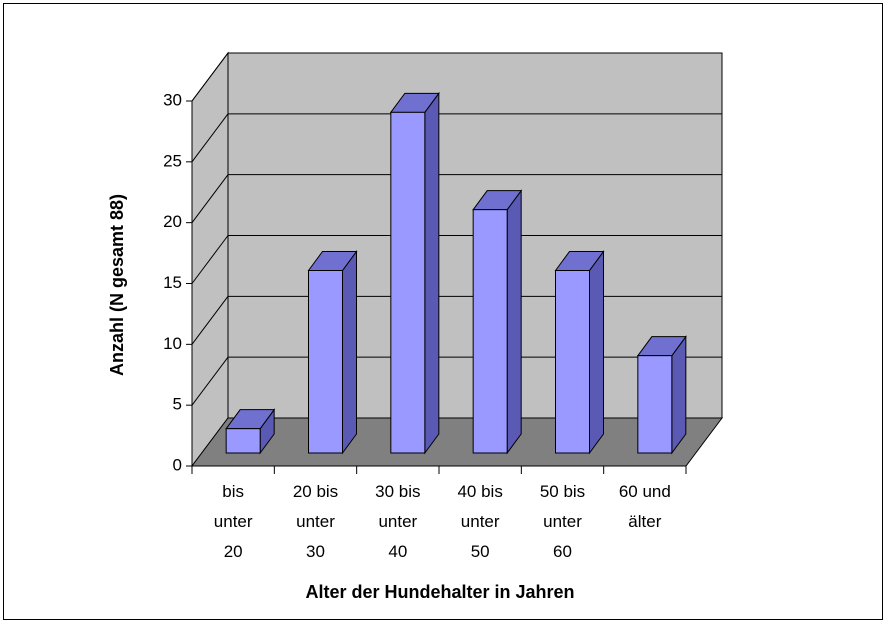  What do you see at coordinates (172, 282) in the screenshot?
I see `y-tick-label: 15` at bounding box center [172, 282].